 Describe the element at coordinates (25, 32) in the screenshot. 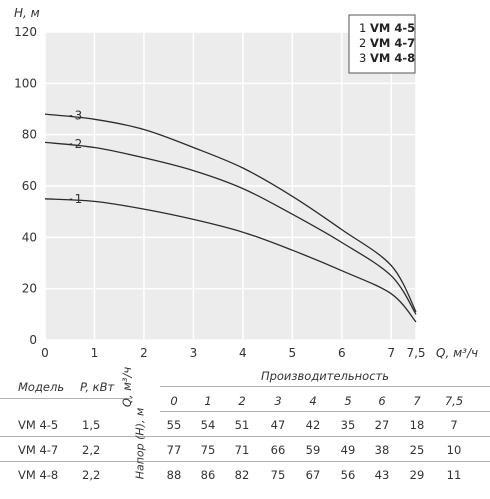

I see `y-tick-label: 120` at that location.